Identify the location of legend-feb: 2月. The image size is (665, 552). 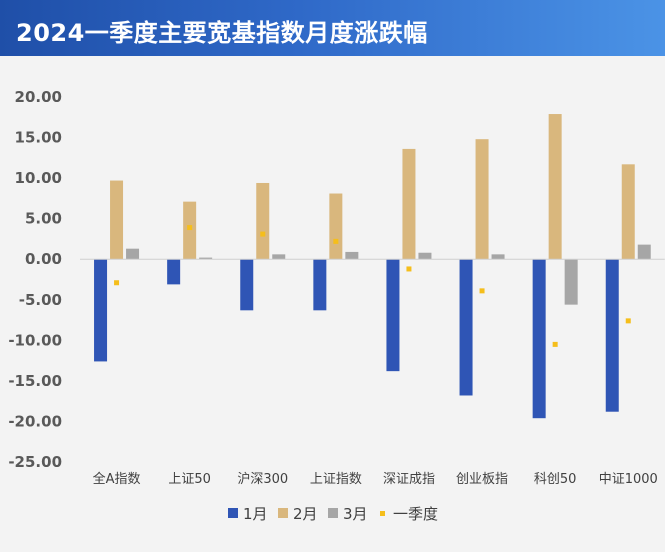
(298, 514).